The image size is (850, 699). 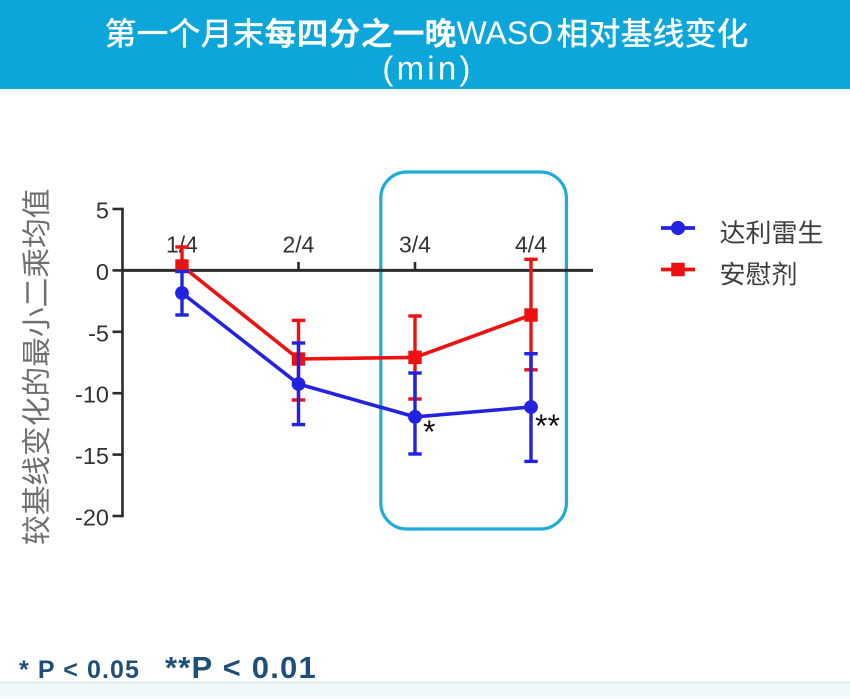 I want to click on svg-text: 4/4, so click(x=531, y=245).